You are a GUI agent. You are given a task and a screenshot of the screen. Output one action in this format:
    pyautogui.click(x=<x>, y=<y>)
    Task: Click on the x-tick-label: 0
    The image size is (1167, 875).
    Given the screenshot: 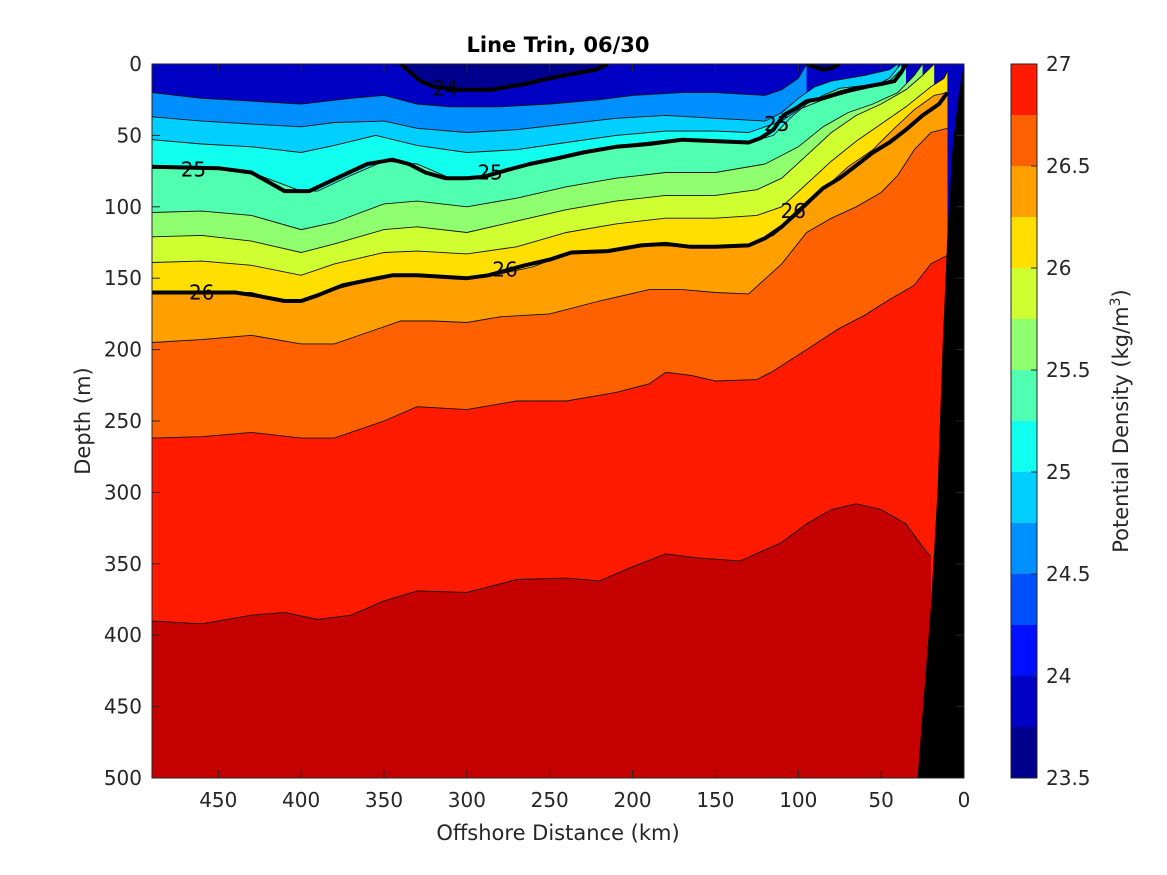 What is the action you would take?
    pyautogui.click(x=964, y=800)
    